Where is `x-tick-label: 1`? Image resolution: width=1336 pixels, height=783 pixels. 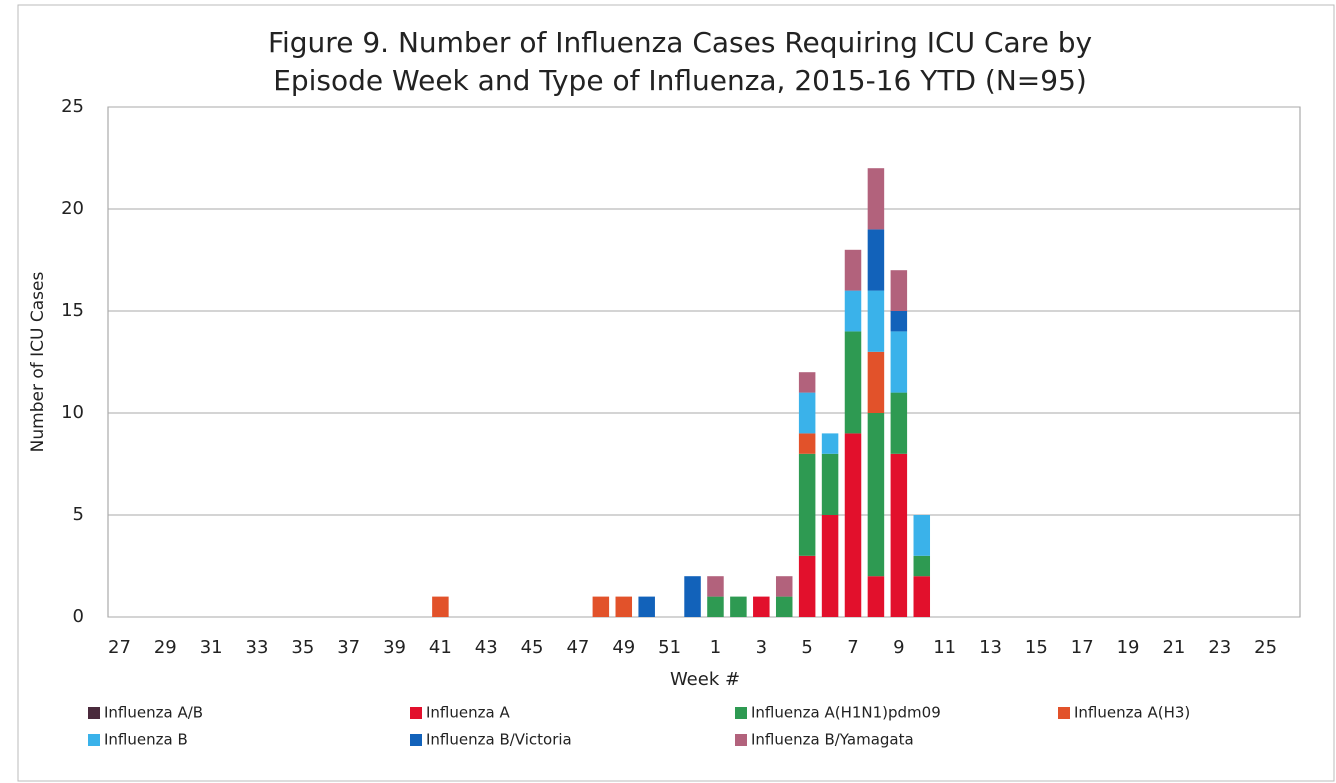 x-tick-label: 1 is located at coordinates (715, 647).